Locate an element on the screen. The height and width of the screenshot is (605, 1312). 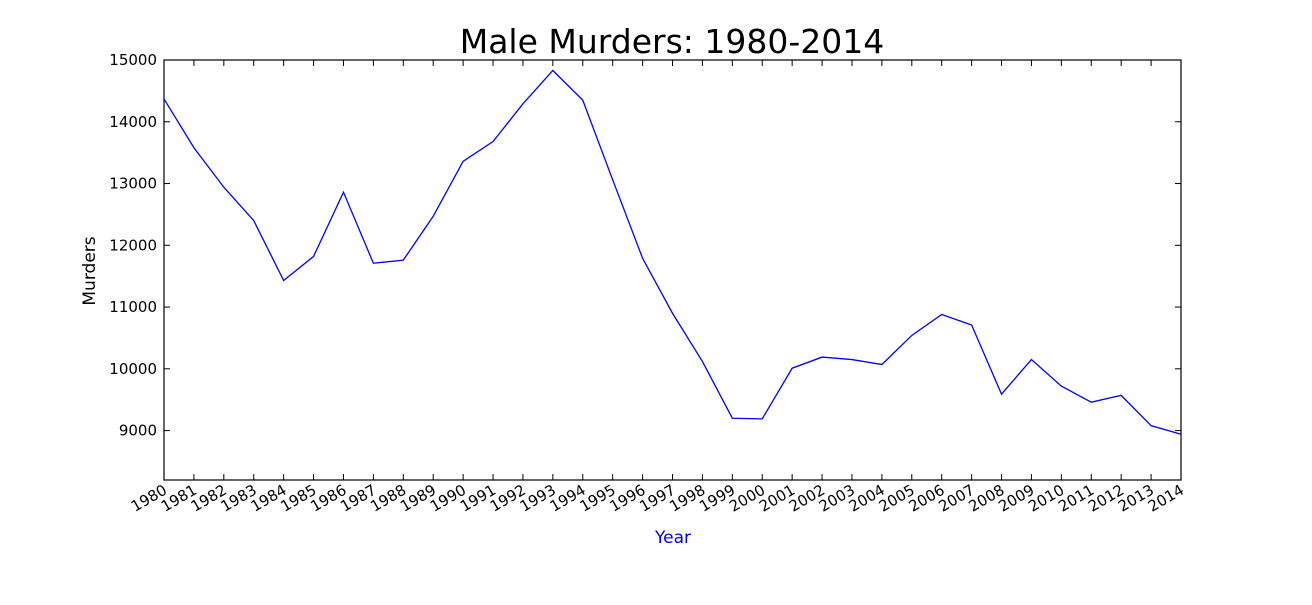
y-tick-label: 12000 is located at coordinates (133, 245).